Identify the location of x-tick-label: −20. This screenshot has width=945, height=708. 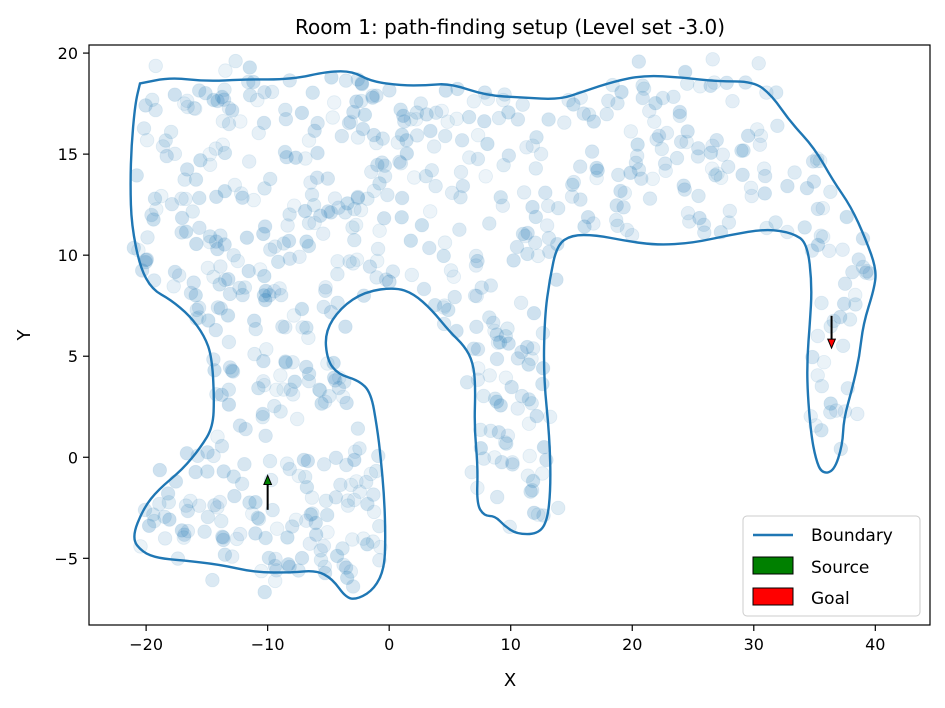
(146, 644).